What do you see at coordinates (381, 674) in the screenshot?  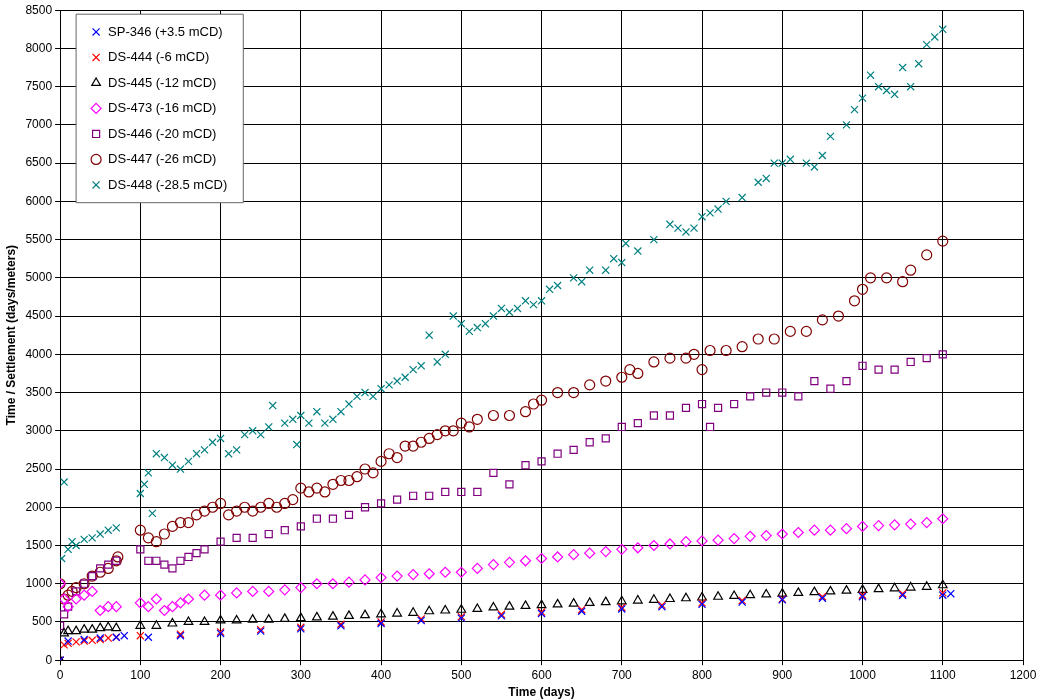 I see `x-tick-label: 400` at bounding box center [381, 674].